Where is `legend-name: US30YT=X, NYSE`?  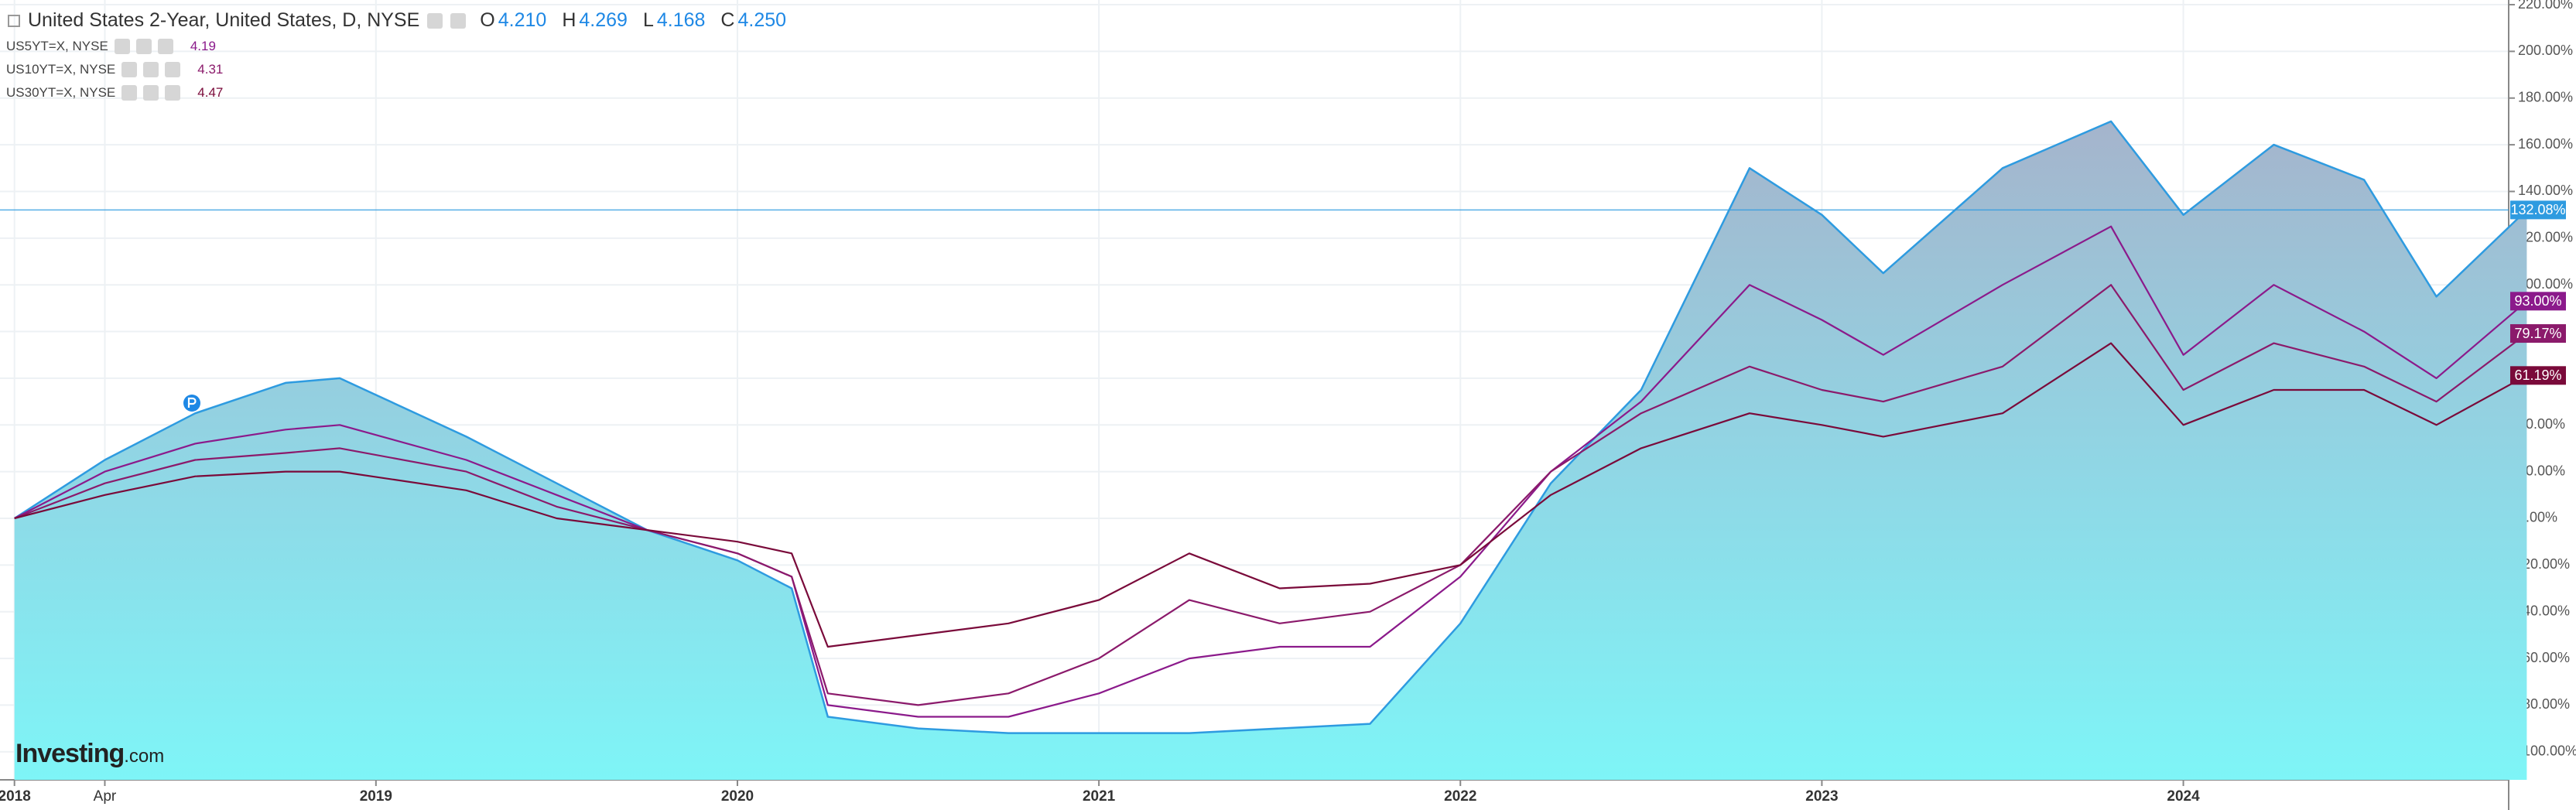 legend-name: US30YT=X, NYSE is located at coordinates (61, 92).